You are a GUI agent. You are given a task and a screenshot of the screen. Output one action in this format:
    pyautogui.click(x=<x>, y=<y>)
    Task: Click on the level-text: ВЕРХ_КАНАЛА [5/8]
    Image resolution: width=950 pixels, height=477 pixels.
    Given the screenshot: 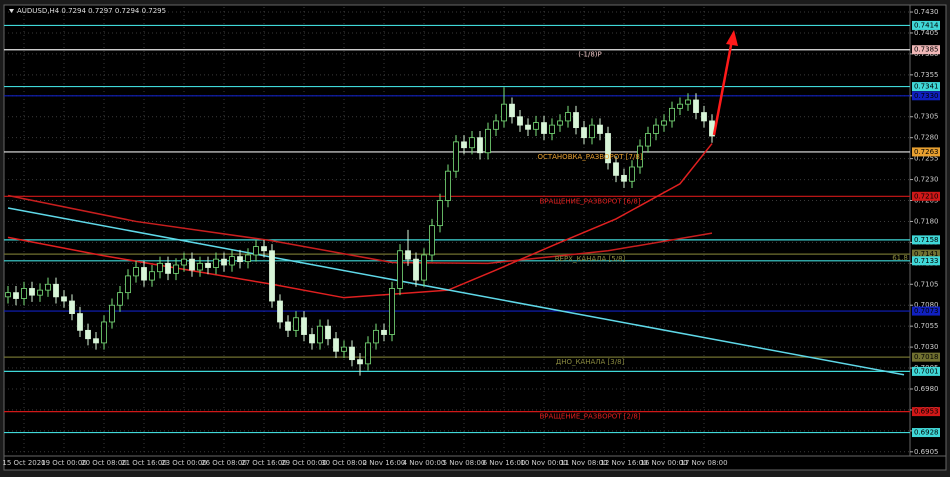 What is the action you would take?
    pyautogui.click(x=590, y=259)
    